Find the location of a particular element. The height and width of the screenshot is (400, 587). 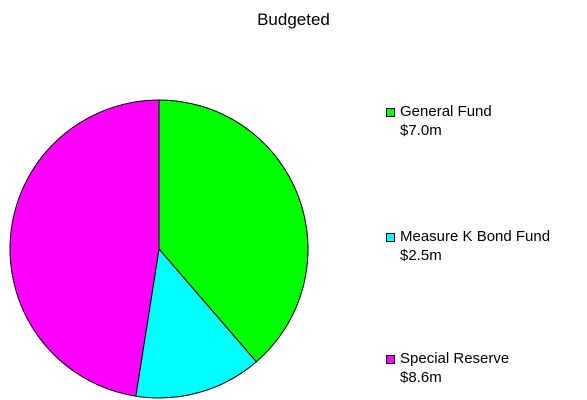

legend-value: $7.0m is located at coordinates (421, 130).